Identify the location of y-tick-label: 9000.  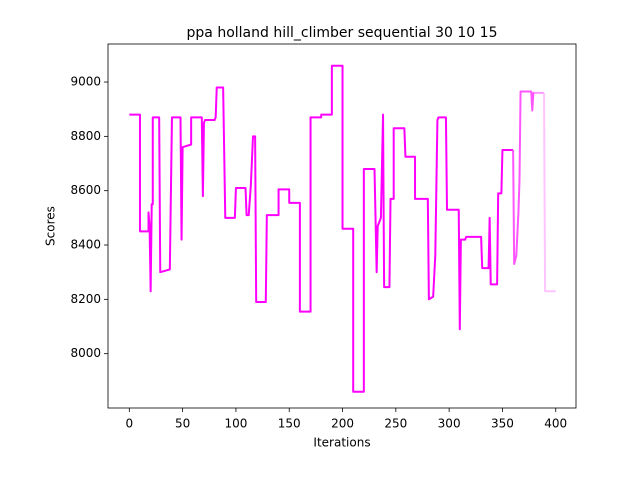
(85, 82).